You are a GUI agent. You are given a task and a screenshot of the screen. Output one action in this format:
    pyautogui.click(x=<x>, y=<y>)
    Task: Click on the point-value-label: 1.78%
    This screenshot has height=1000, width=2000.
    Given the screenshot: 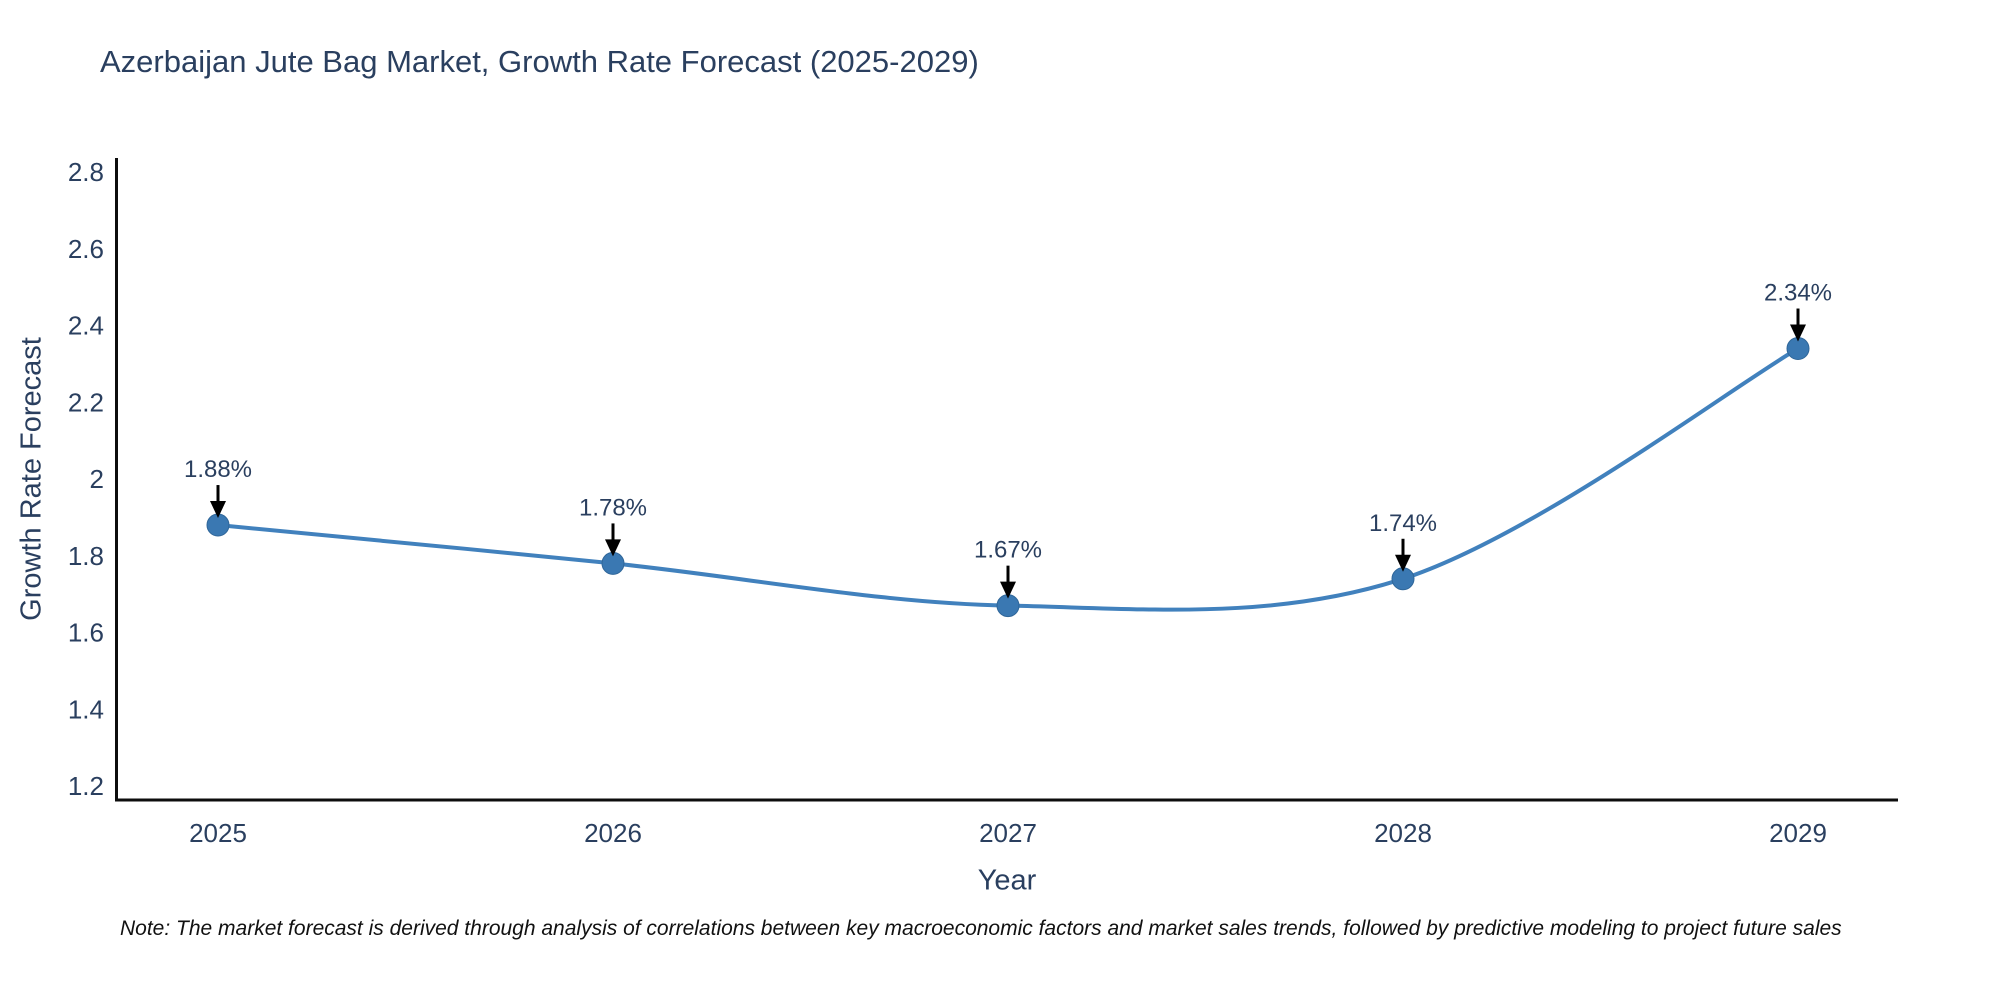 What is the action you would take?
    pyautogui.click(x=613, y=507)
    